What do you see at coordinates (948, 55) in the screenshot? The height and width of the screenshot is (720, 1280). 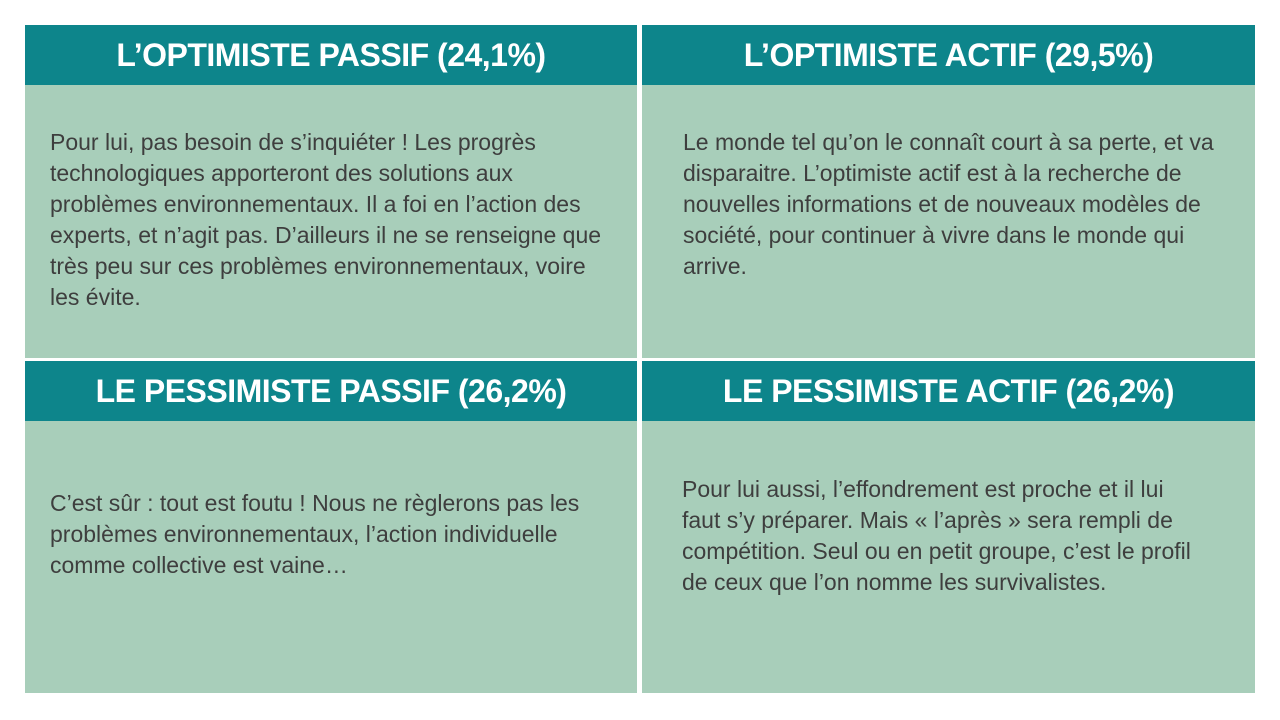 I see `quadrant-title-optimiste-actif: L’OPTIMISTE ACTIF (29,5%)` at bounding box center [948, 55].